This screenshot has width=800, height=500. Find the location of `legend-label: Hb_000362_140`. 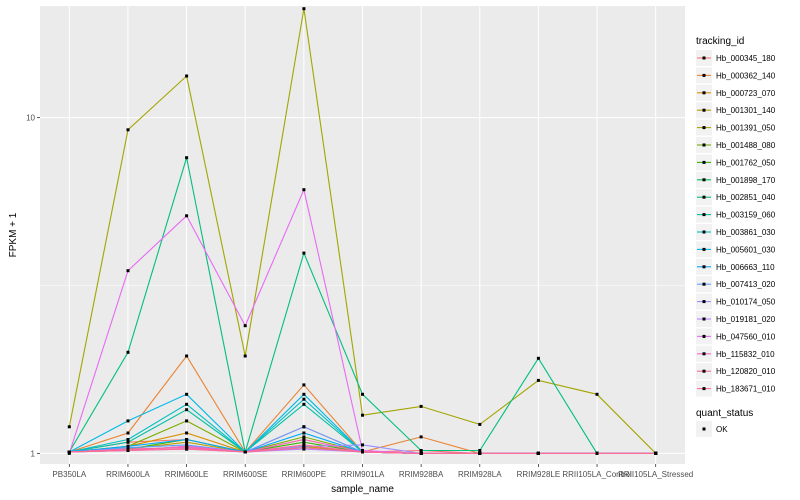

legend-label: Hb_000362_140 is located at coordinates (746, 75).